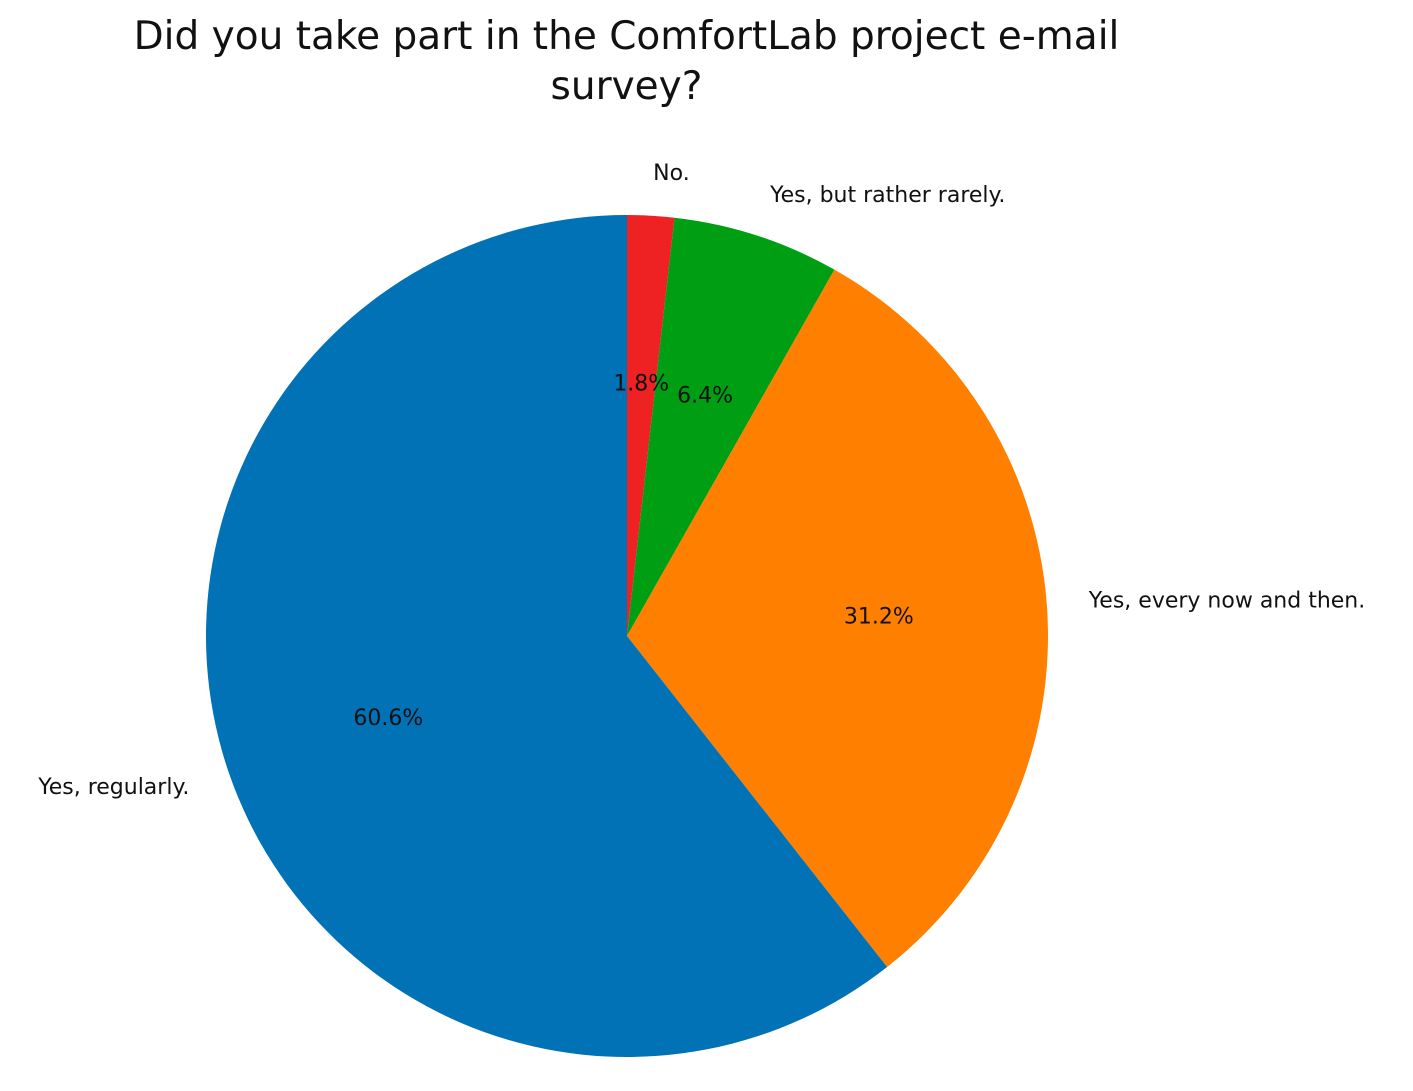 This screenshot has height=1091, width=1413. I want to click on pie-category-label-3: Yes, every now and then., so click(1226, 601).